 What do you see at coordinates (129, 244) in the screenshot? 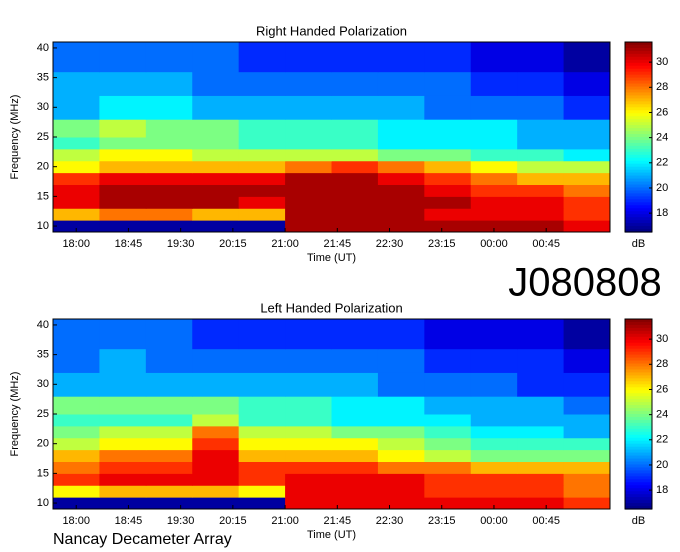
I see `x-tick-label: 18:45` at bounding box center [129, 244].